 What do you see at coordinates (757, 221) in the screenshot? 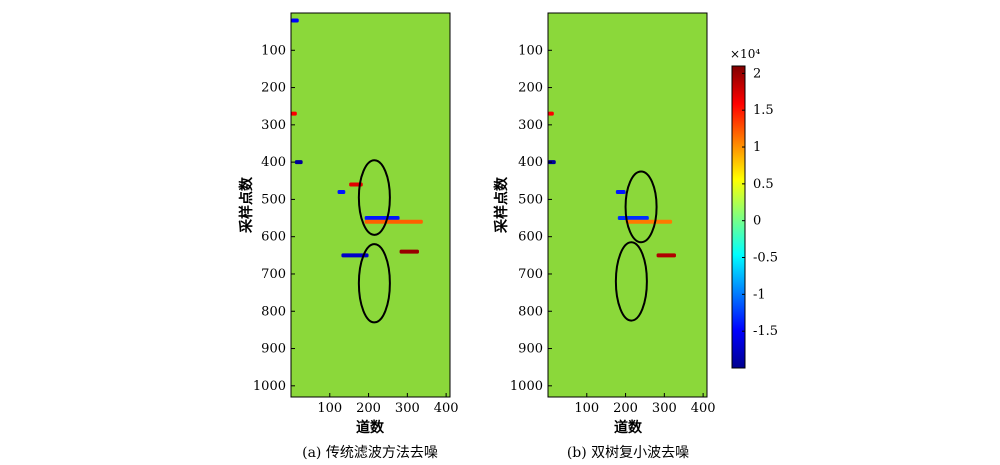
I see `colorbar-tick-label-4: 0` at bounding box center [757, 221].